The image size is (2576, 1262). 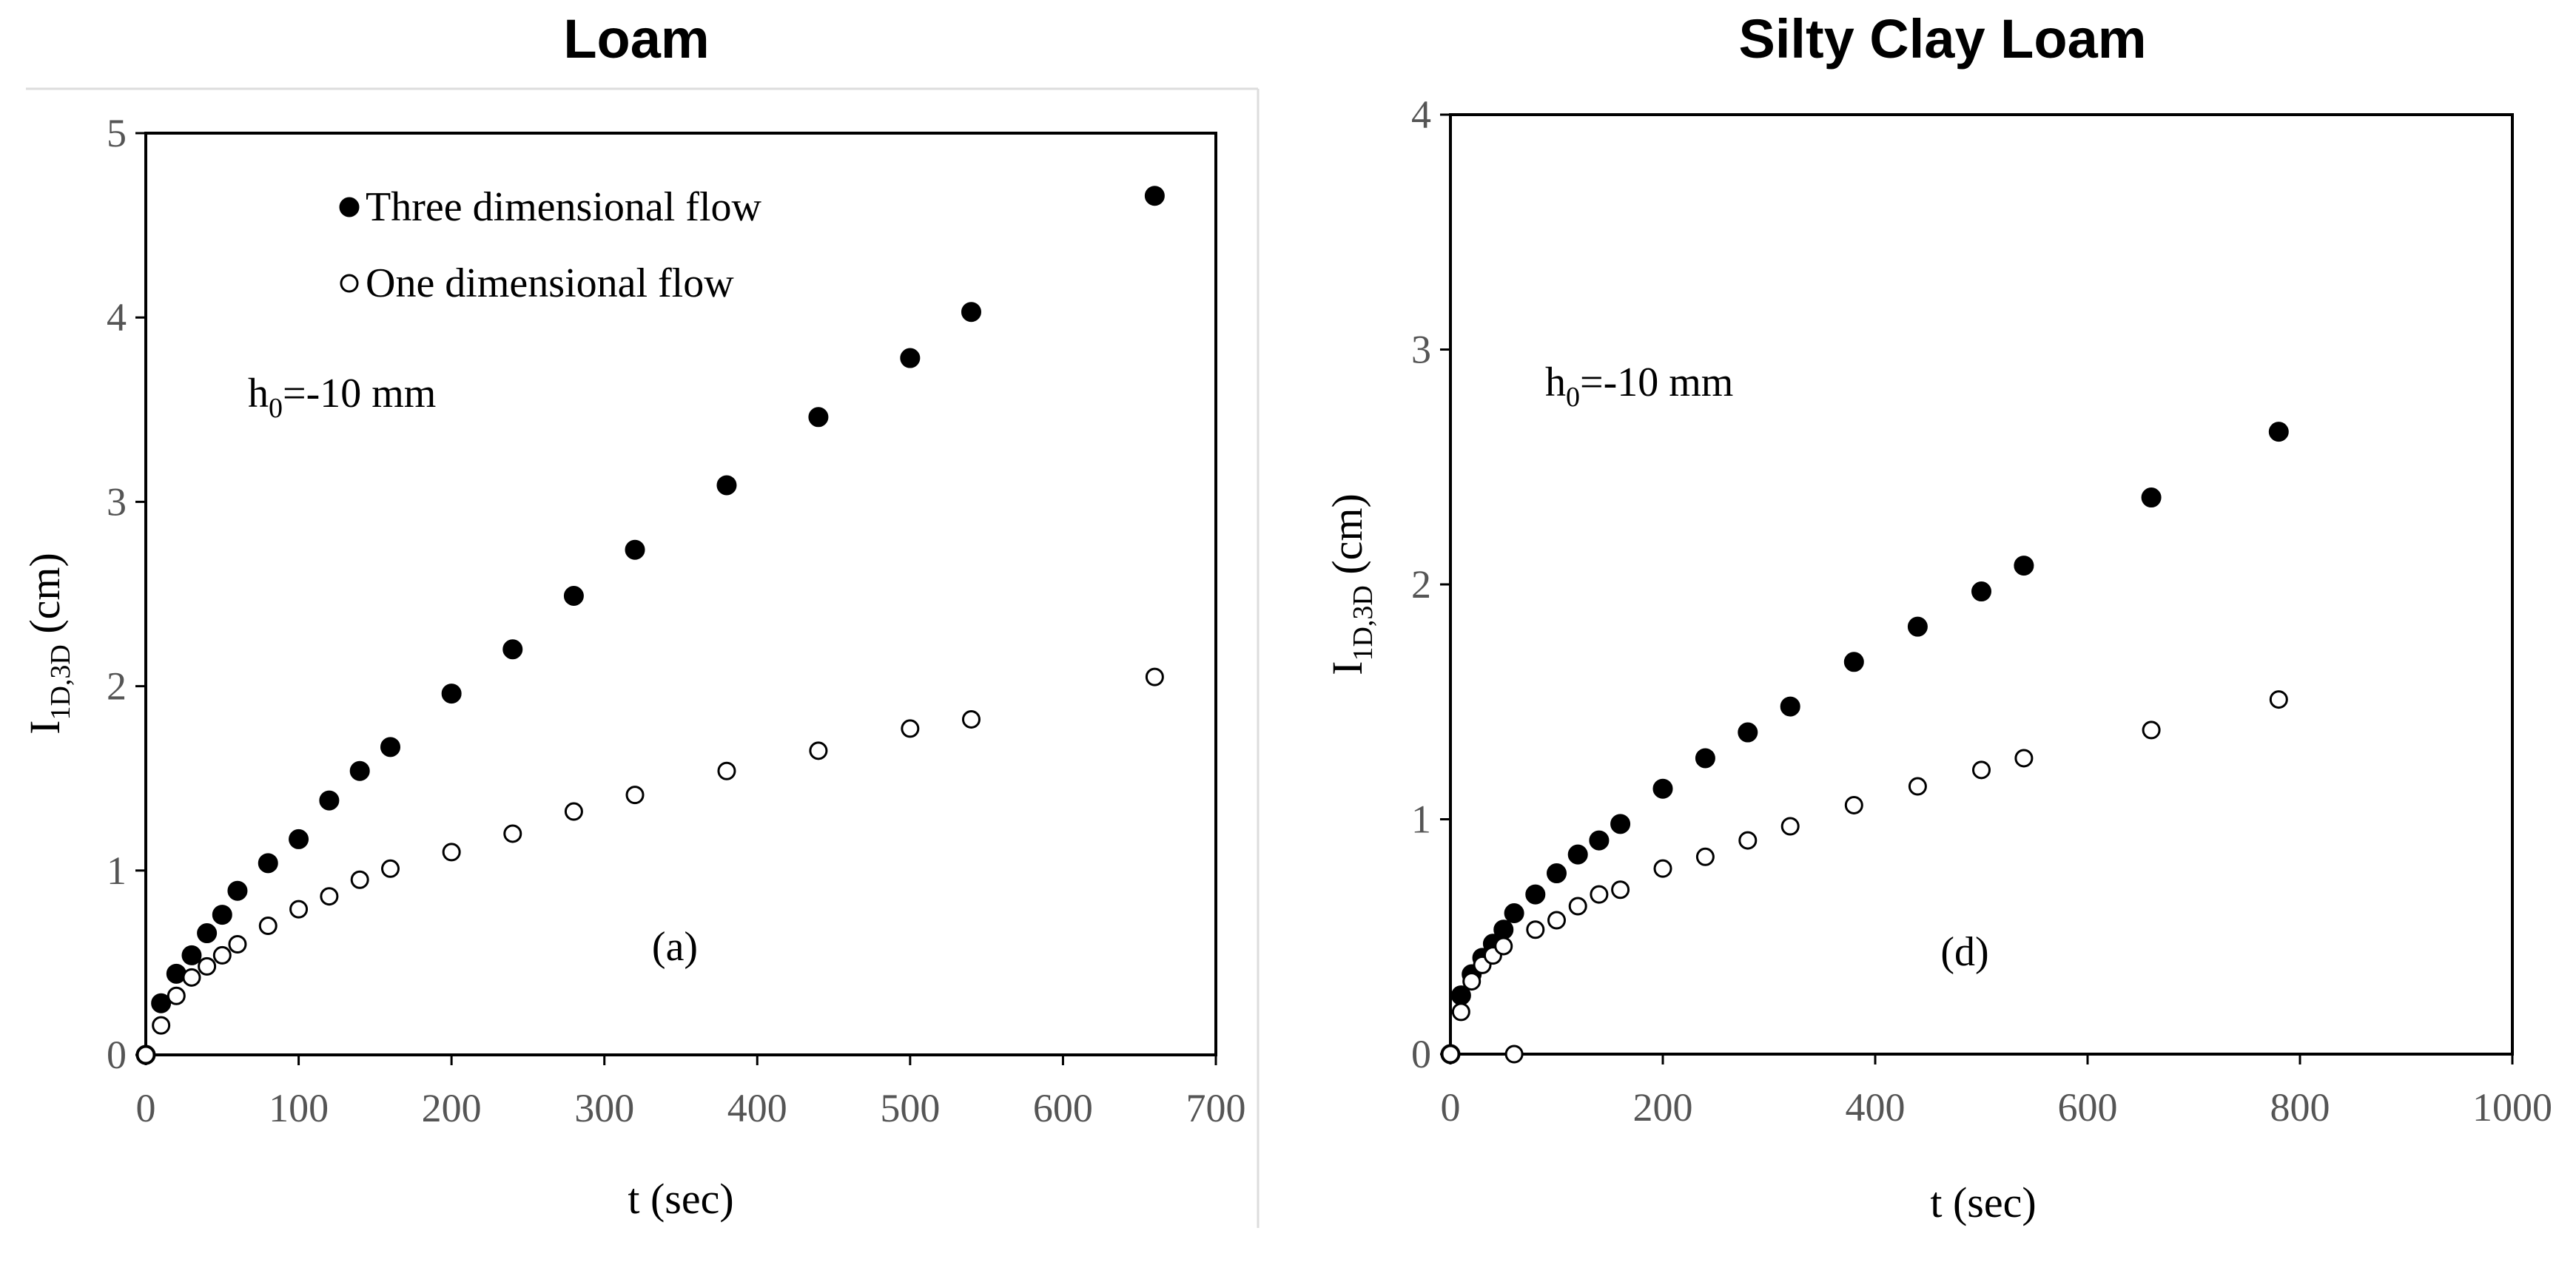 I want to click on legend-marker-filled, so click(x=349, y=207).